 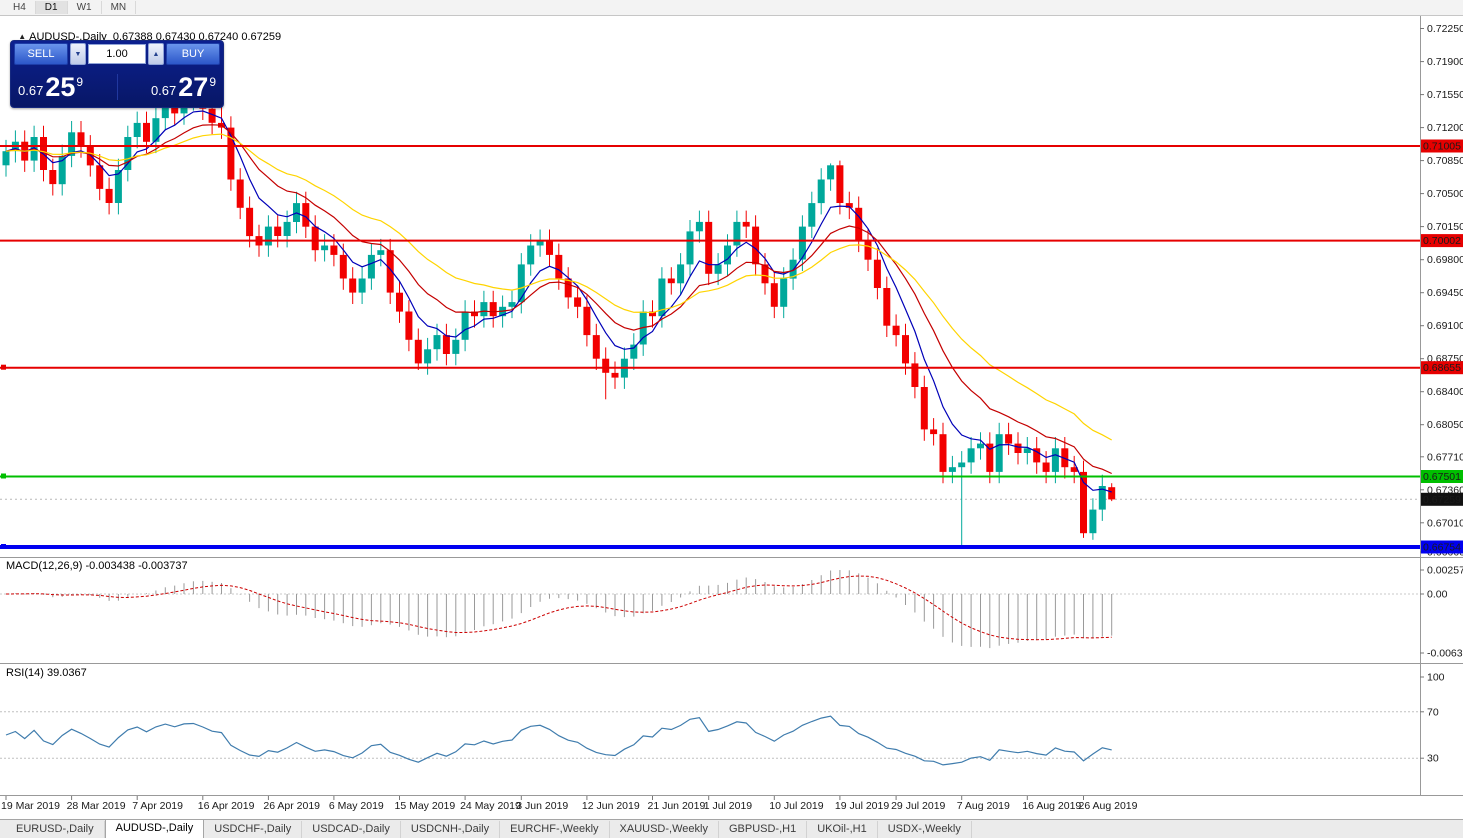 I want to click on svg-text: 100, so click(x=1436, y=678).